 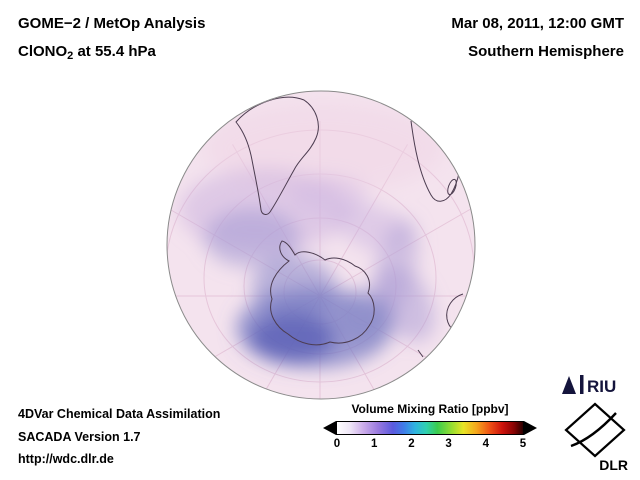 I want to click on colorbar-tick: 5, so click(x=523, y=444).